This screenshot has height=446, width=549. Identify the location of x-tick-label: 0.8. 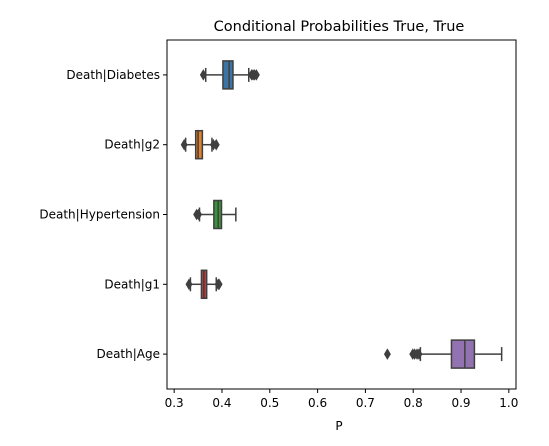
(413, 403).